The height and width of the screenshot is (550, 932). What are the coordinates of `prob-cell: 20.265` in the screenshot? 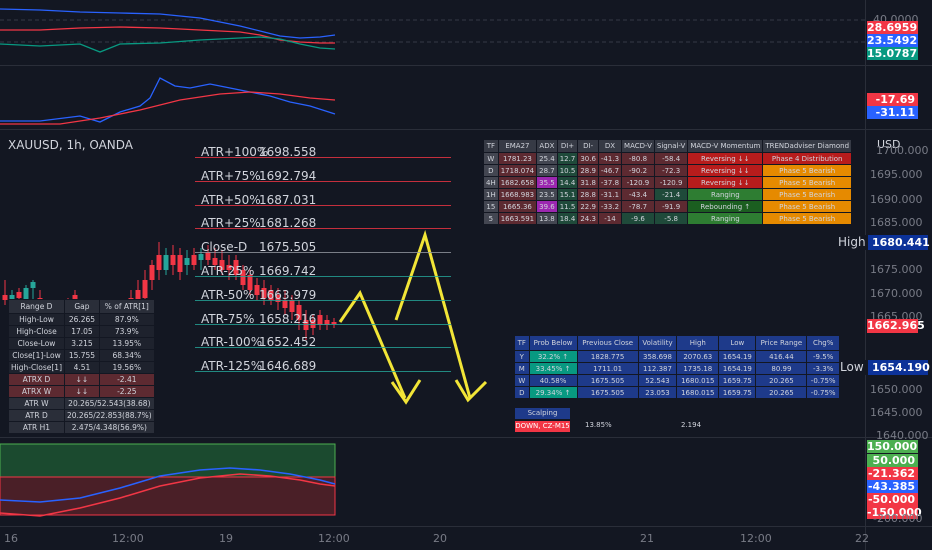 It's located at (781, 380).